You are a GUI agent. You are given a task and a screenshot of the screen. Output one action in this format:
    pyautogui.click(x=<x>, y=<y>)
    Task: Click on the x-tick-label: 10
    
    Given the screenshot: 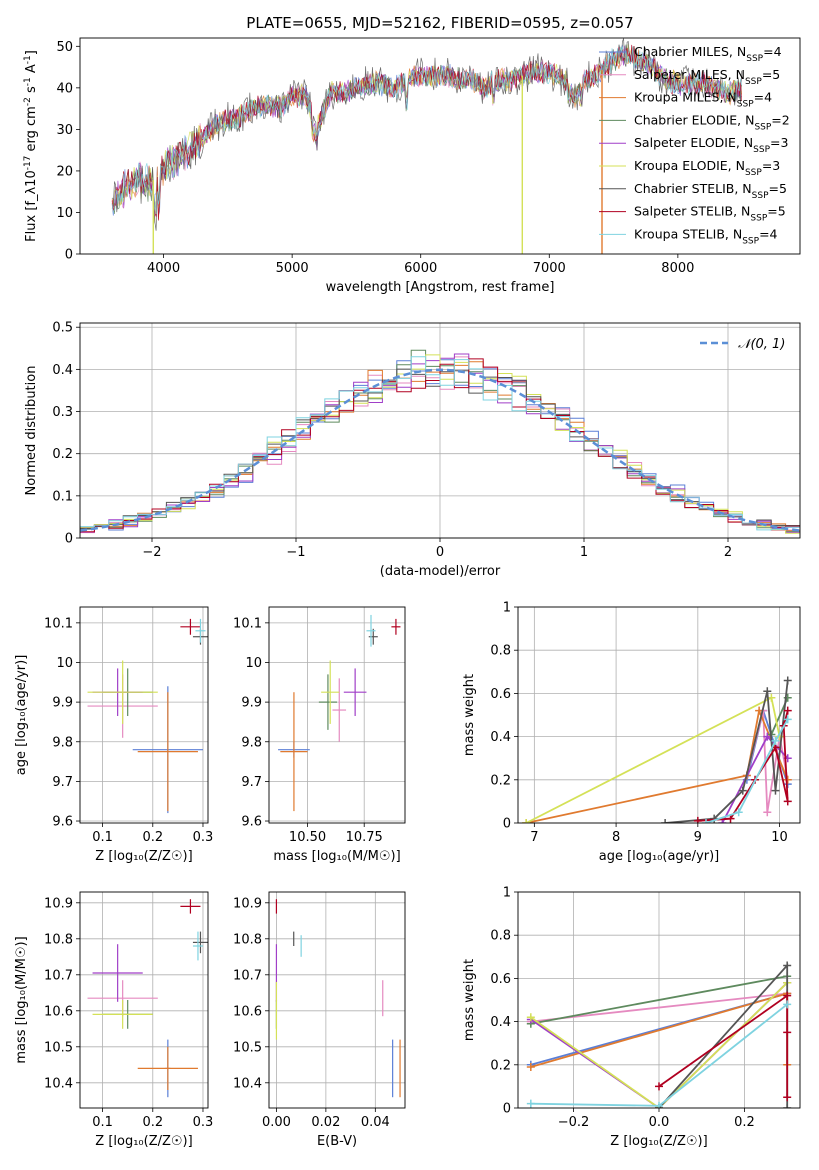 What is the action you would take?
    pyautogui.click(x=779, y=837)
    